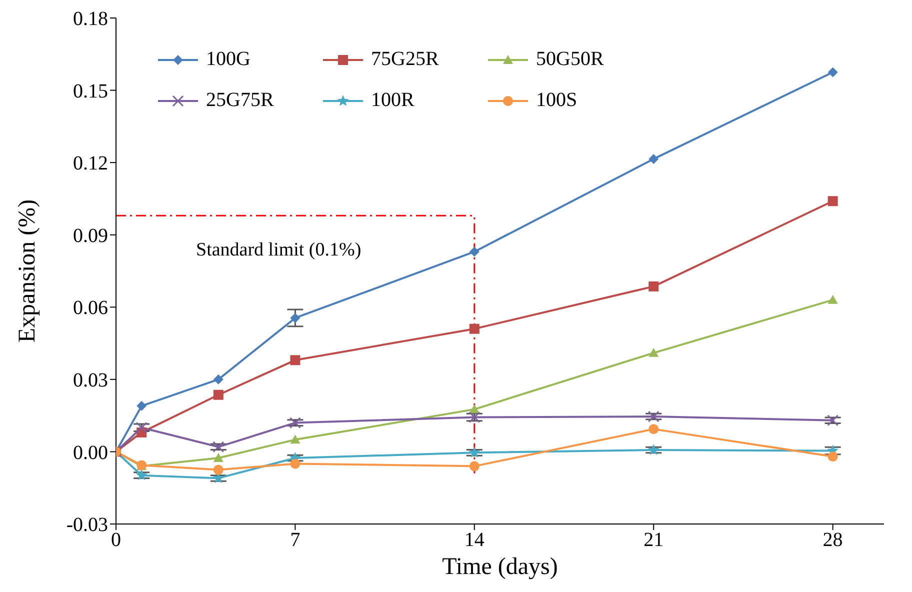 The width and height of the screenshot is (912, 592). Describe the element at coordinates (405, 59) in the screenshot. I see `legend-label: 75G25R` at that location.